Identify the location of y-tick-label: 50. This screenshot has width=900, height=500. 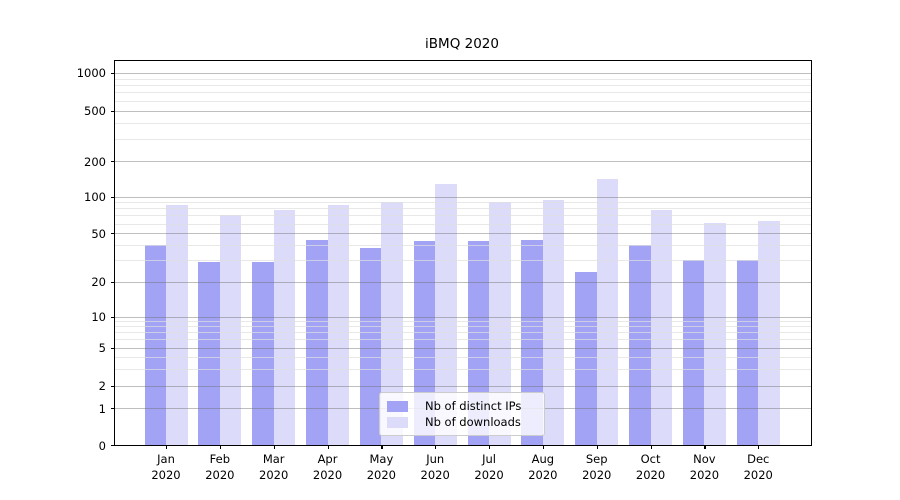
(98, 233).